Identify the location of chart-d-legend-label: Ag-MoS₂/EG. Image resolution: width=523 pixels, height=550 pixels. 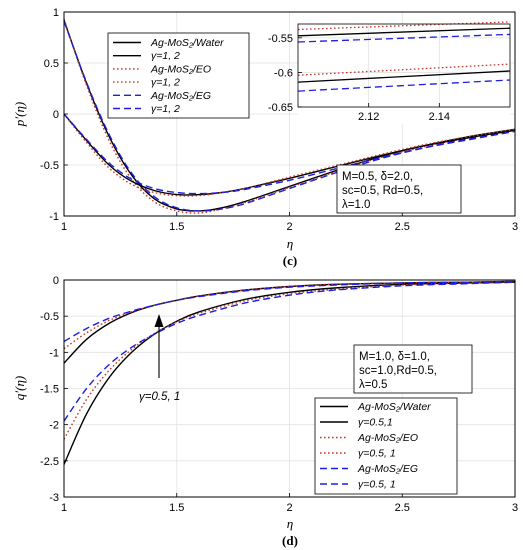
(387, 469).